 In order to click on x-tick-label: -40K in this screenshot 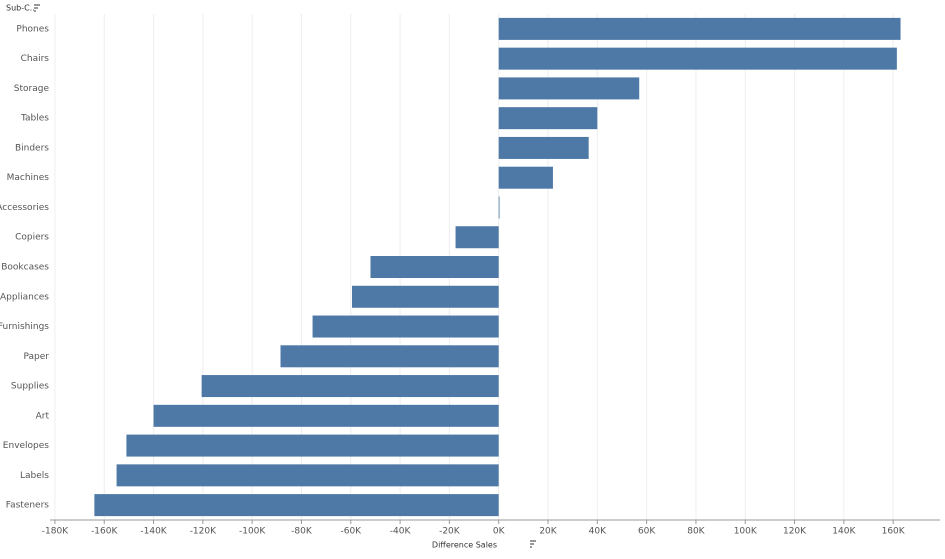, I will do `click(401, 532)`.